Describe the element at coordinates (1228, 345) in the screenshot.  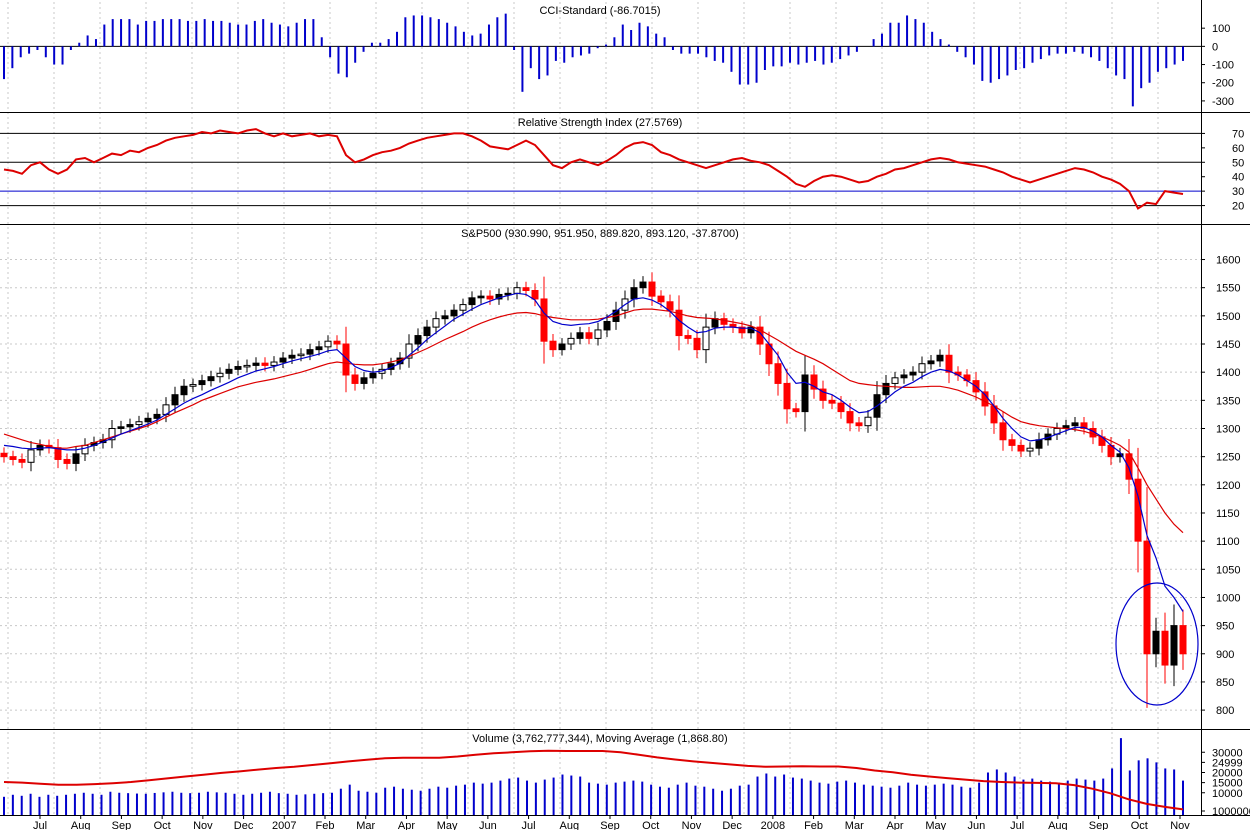
I see `price-tick-label: 1450` at that location.